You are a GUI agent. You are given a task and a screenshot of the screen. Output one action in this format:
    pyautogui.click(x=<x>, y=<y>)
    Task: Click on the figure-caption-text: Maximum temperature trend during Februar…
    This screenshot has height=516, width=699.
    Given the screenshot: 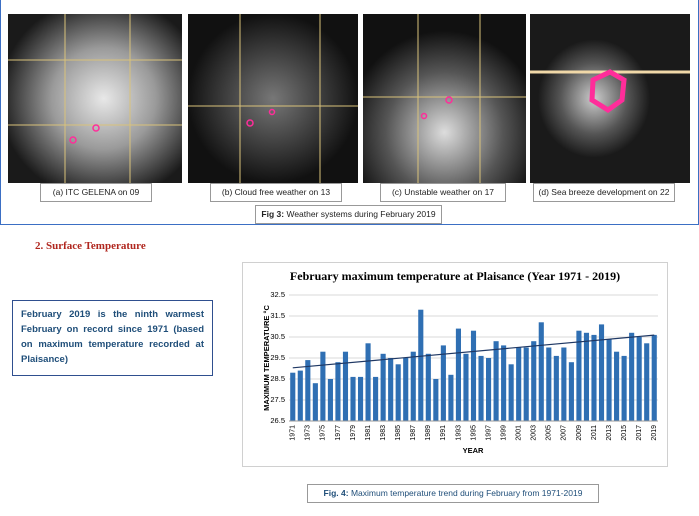 What is the action you would take?
    pyautogui.click(x=466, y=493)
    